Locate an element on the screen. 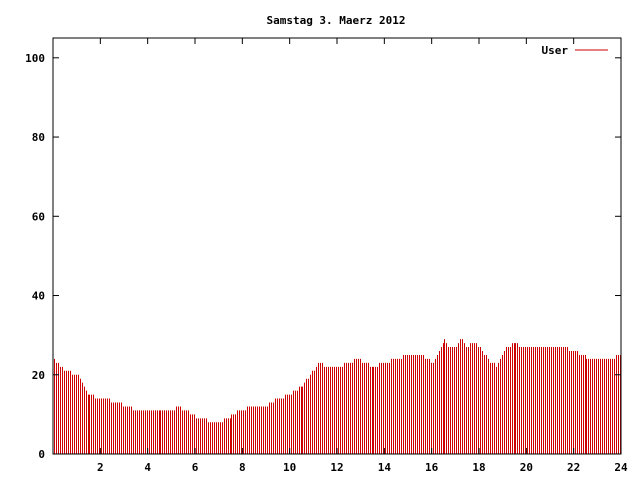  legend-label: User is located at coordinates (555, 50).